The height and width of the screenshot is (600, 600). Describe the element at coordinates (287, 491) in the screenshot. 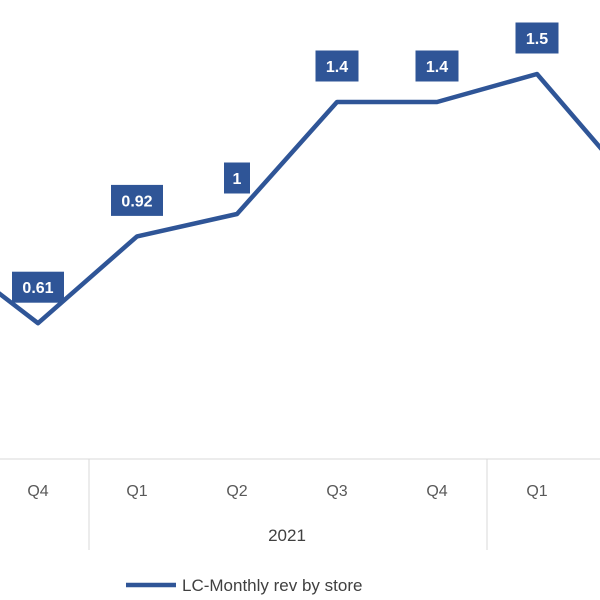

I see `x-tick-labels: Q4 Q1 Q2 Q3 Q4 Q1` at that location.